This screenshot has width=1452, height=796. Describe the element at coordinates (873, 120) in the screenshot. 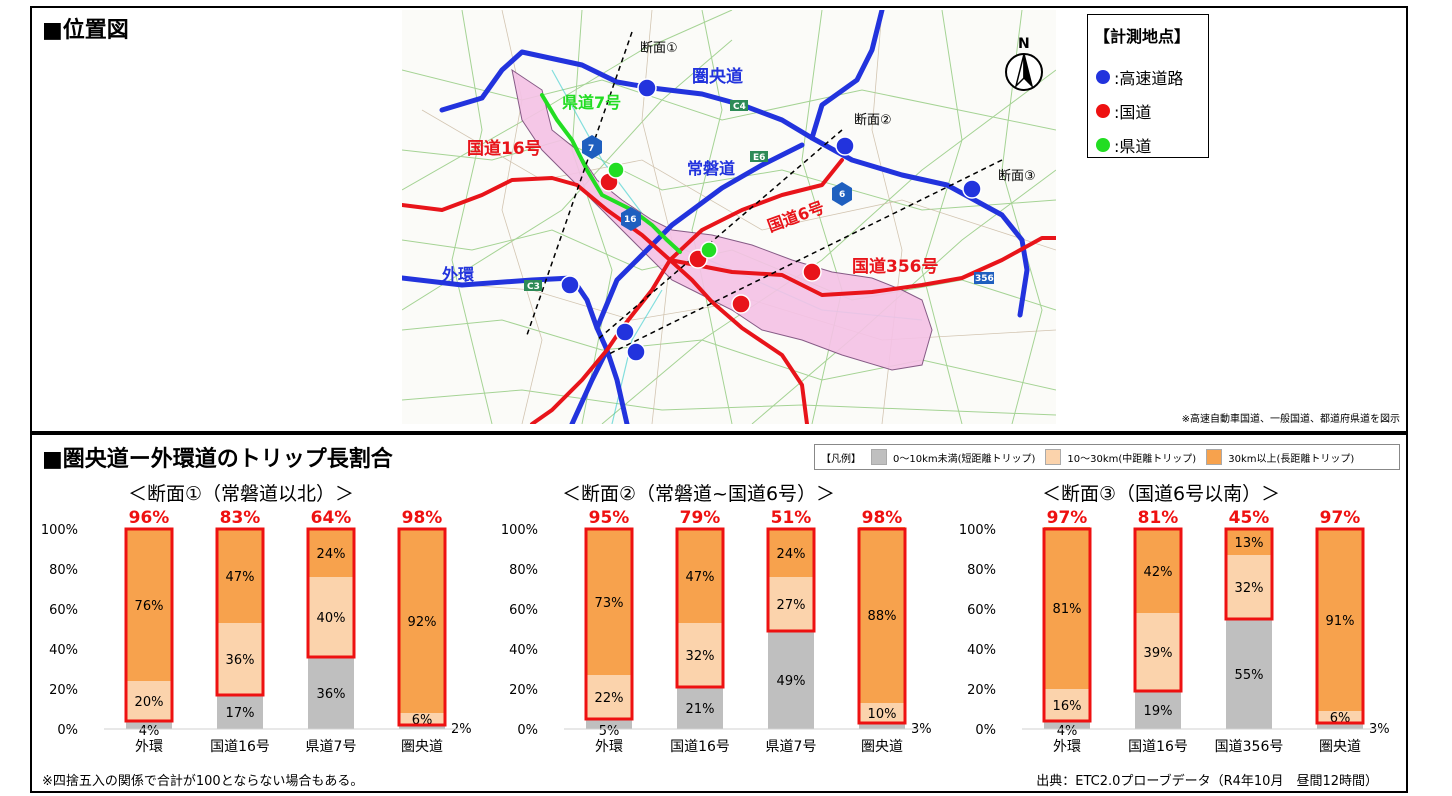

I see `label-section-2: 断面②` at that location.